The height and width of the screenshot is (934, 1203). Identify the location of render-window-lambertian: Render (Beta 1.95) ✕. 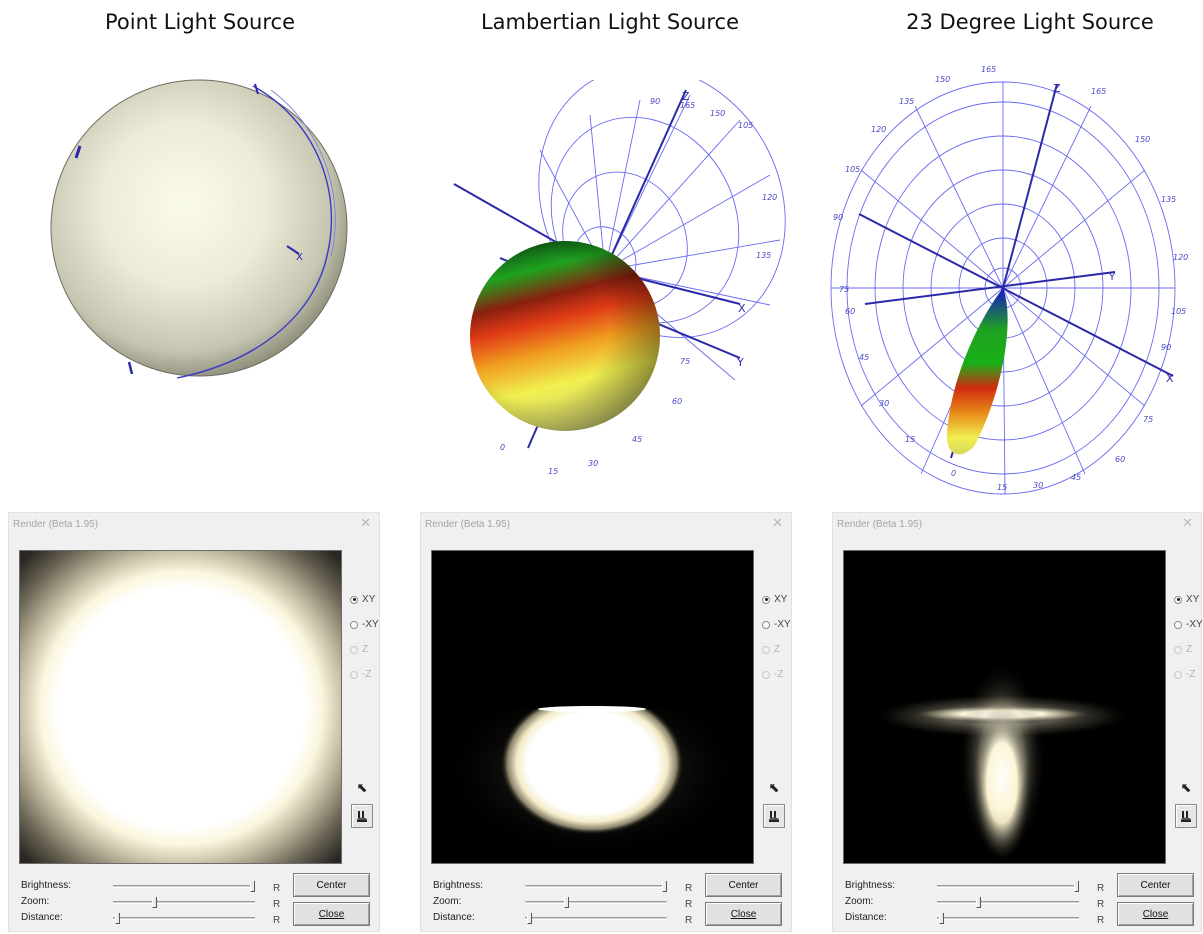
(606, 722).